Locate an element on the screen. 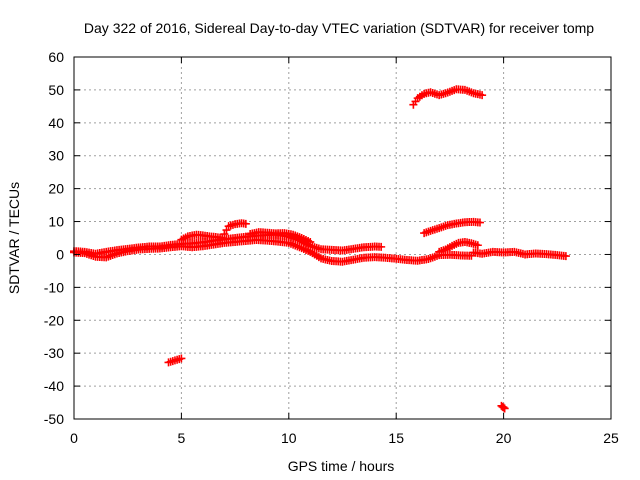 The height and width of the screenshot is (480, 640). y-tick-label: -20 is located at coordinates (54, 320).